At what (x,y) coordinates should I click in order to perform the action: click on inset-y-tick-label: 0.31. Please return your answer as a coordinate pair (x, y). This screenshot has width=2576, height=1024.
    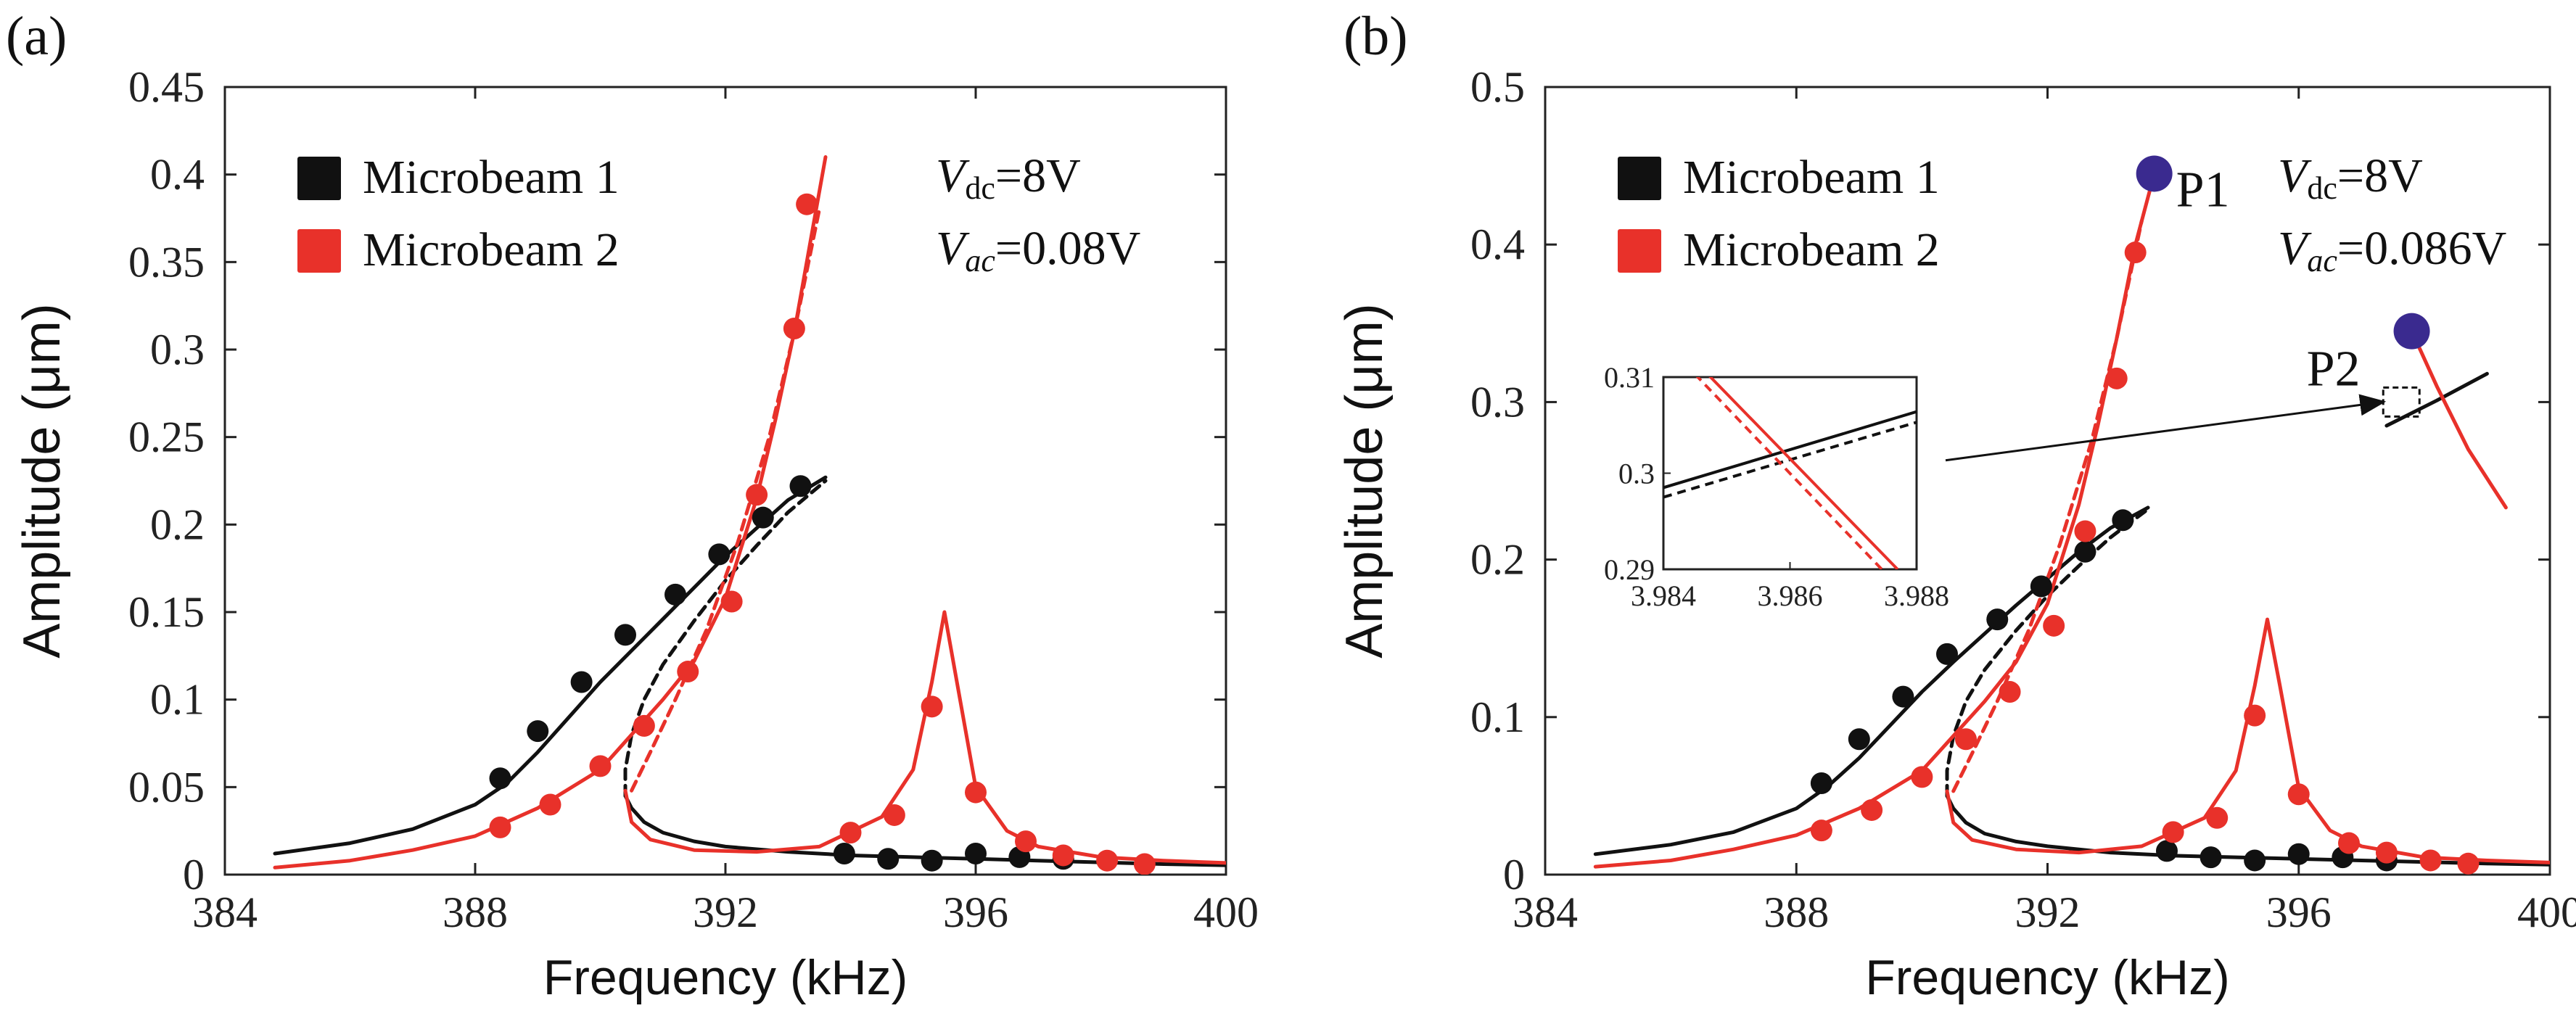
    Looking at the image, I should click on (1629, 377).